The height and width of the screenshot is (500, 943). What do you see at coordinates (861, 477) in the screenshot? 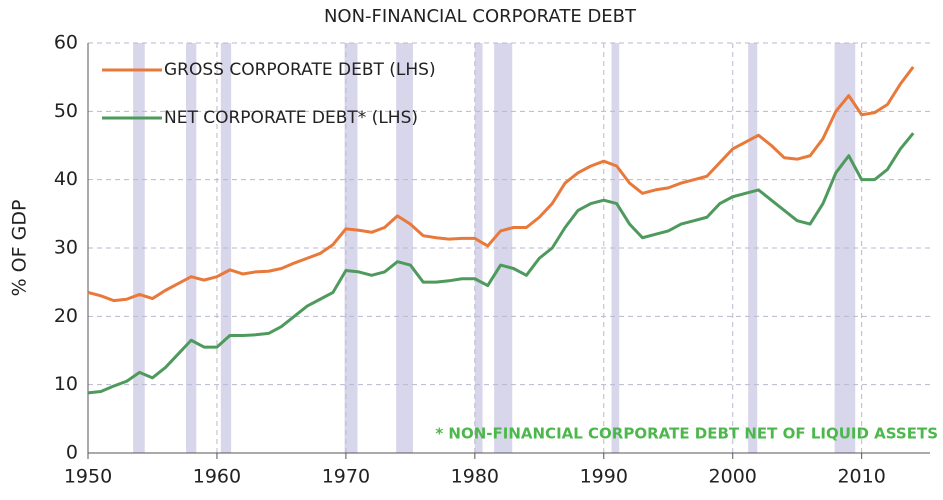
I see `x-tick-label: 2010` at bounding box center [861, 477].